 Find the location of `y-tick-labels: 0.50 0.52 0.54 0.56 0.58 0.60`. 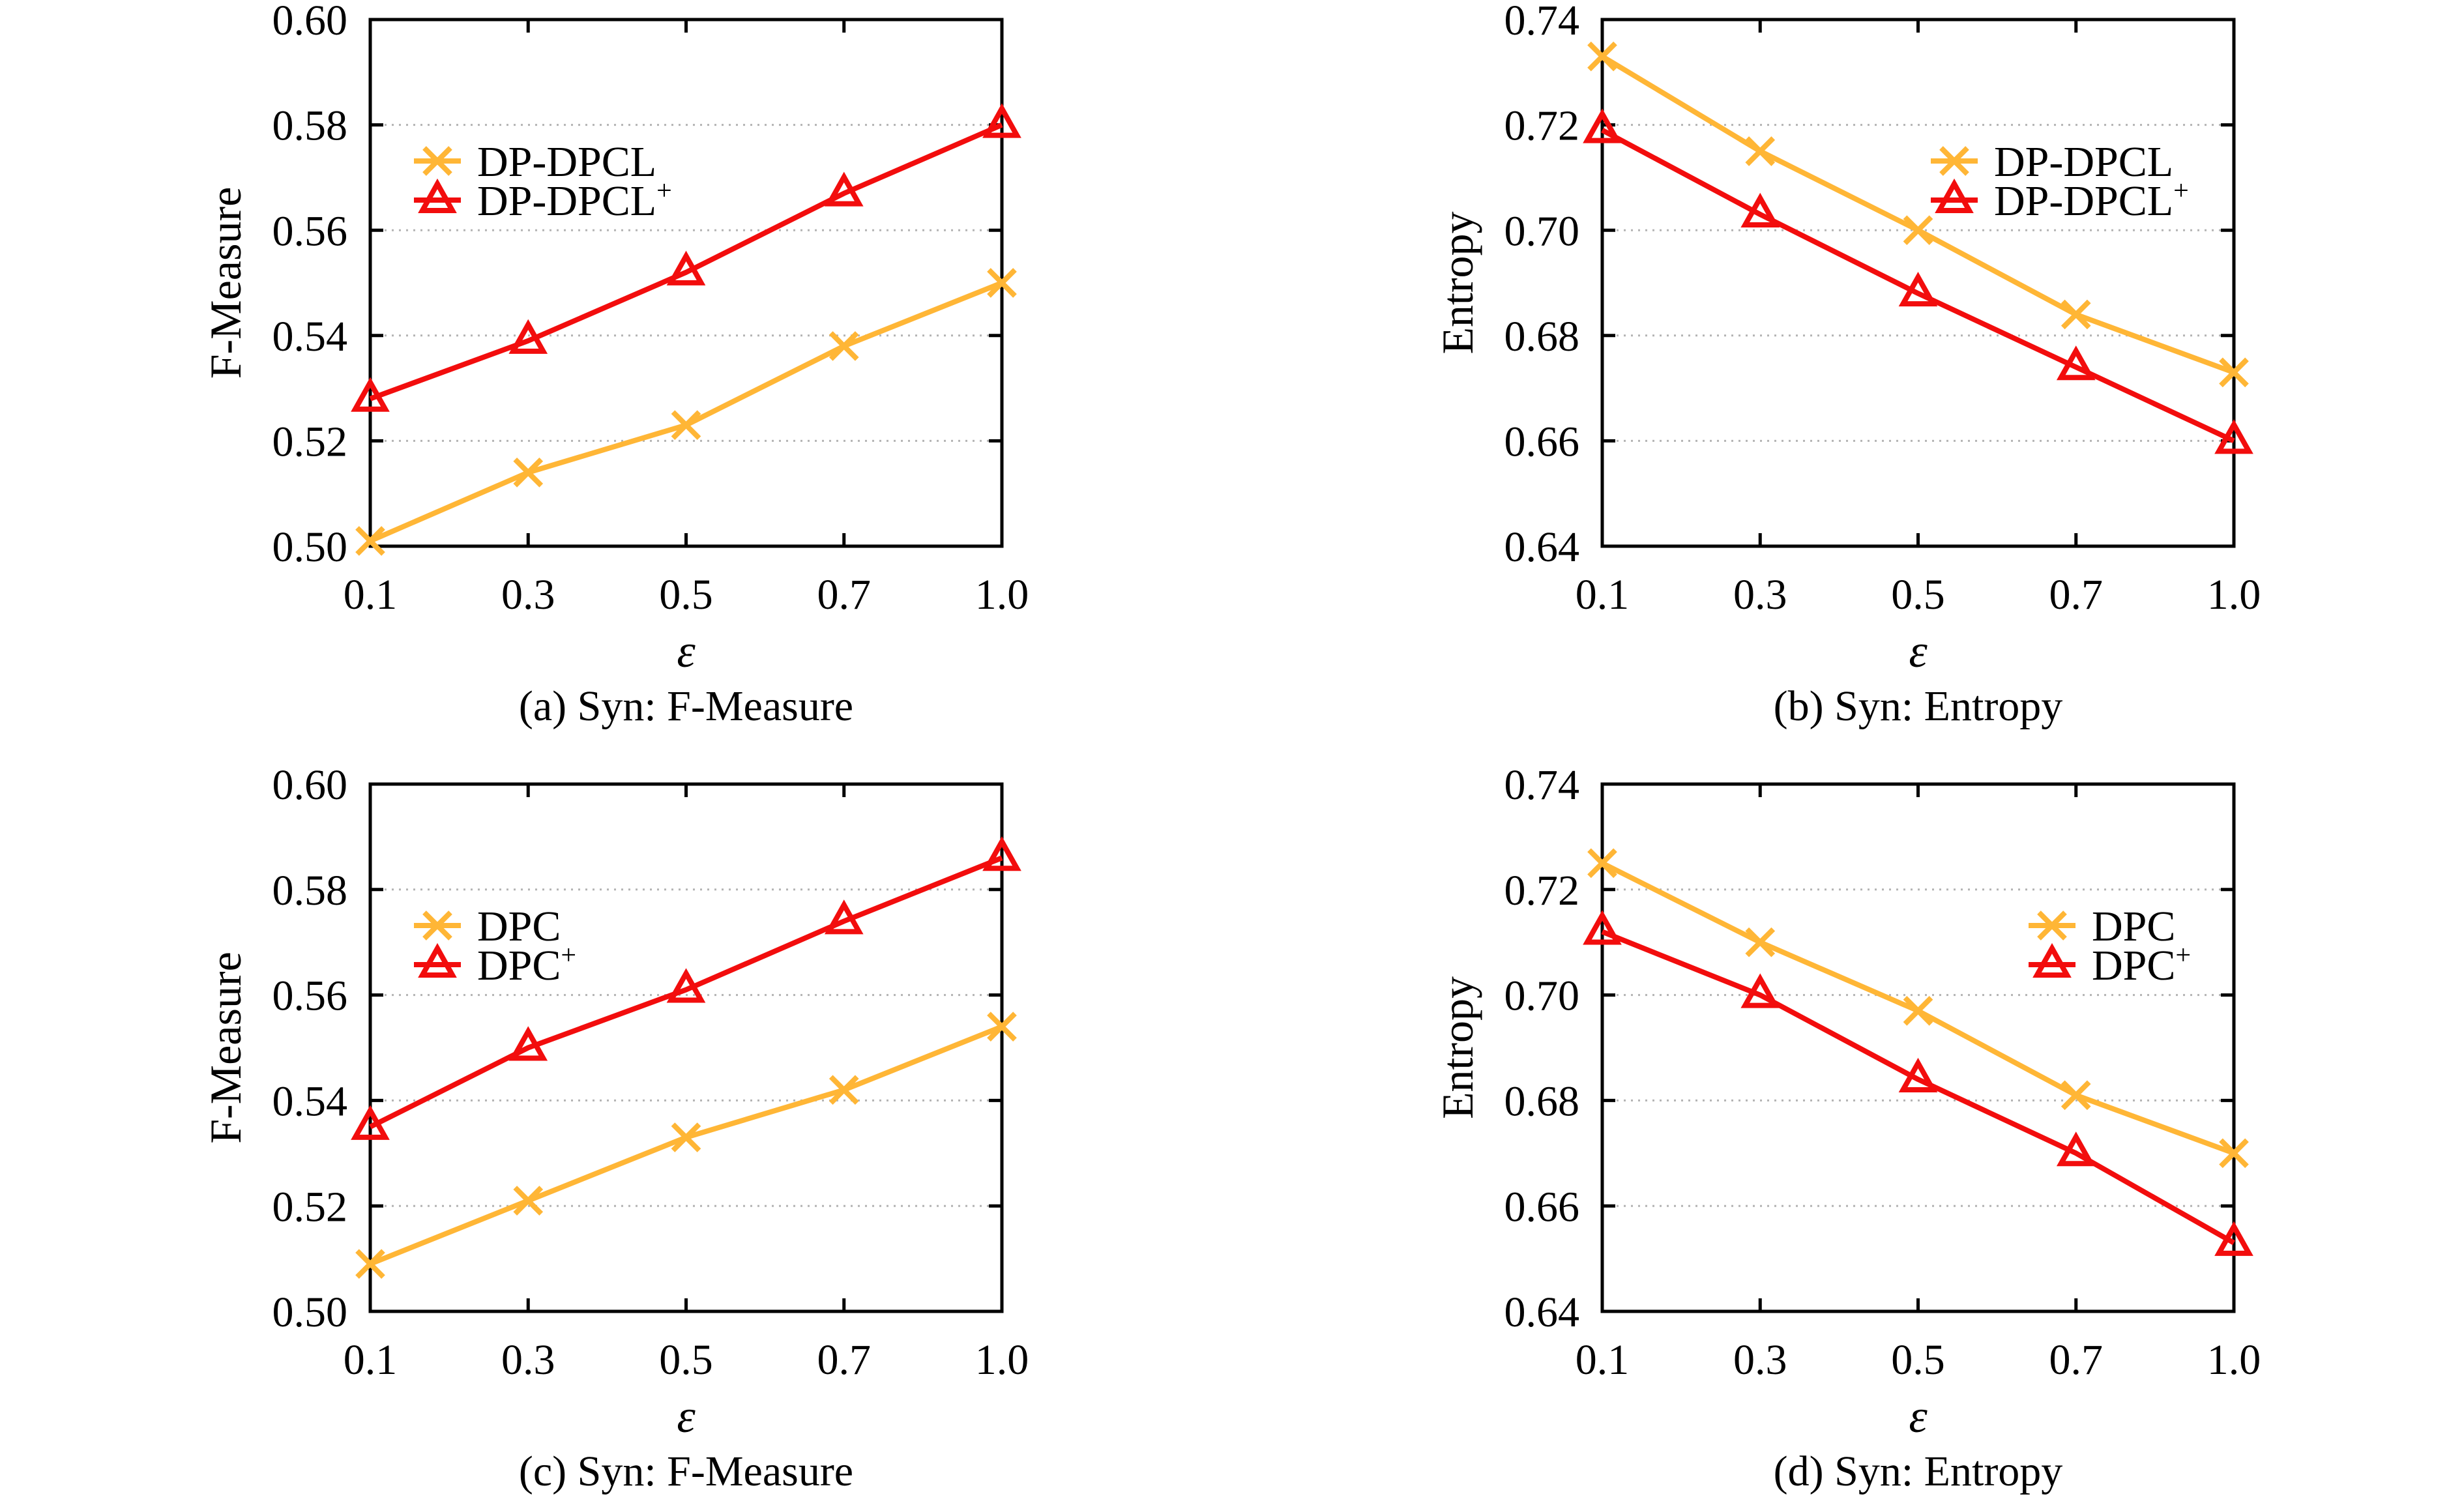

y-tick-labels: 0.50 0.52 0.54 0.56 0.58 0.60 is located at coordinates (310, 285).